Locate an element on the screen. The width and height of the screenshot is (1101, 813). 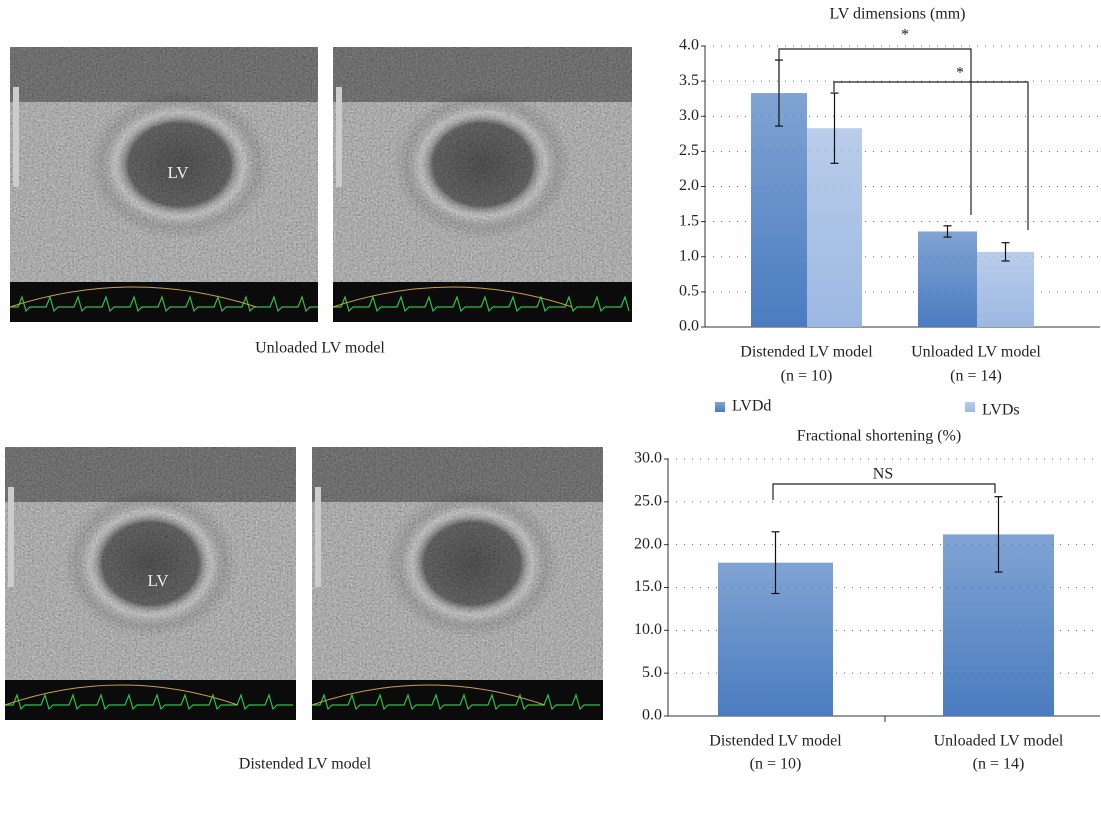
image-caption: Distended LV model is located at coordinates (305, 764).